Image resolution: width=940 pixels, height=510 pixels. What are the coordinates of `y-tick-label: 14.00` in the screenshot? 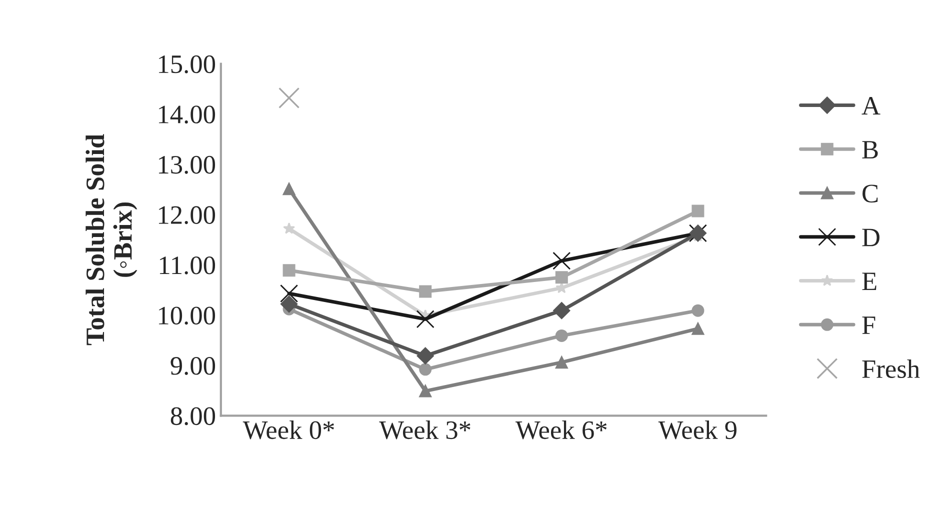 It's located at (187, 115).